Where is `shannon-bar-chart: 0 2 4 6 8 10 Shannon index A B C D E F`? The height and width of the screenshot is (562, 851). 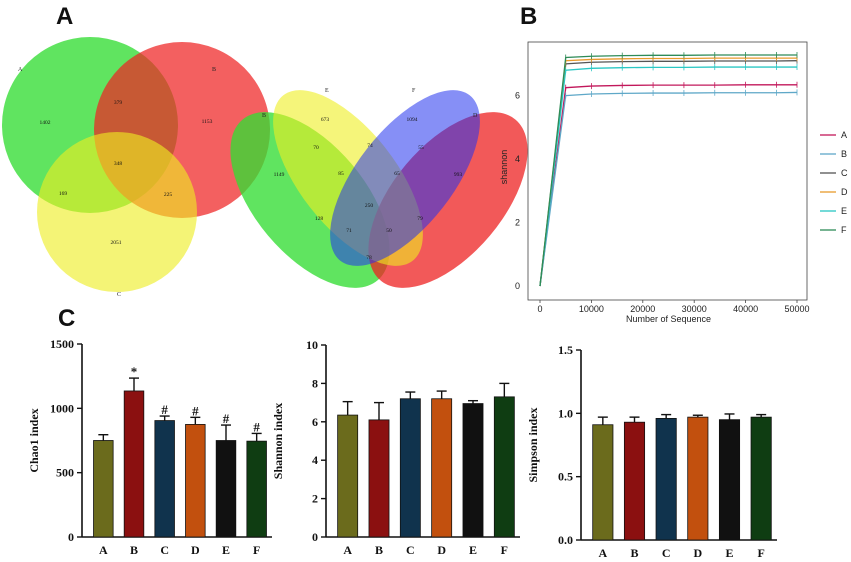 shannon-bar-chart: 0 2 4 6 8 10 Shannon index A B C D E F is located at coordinates (395, 447).